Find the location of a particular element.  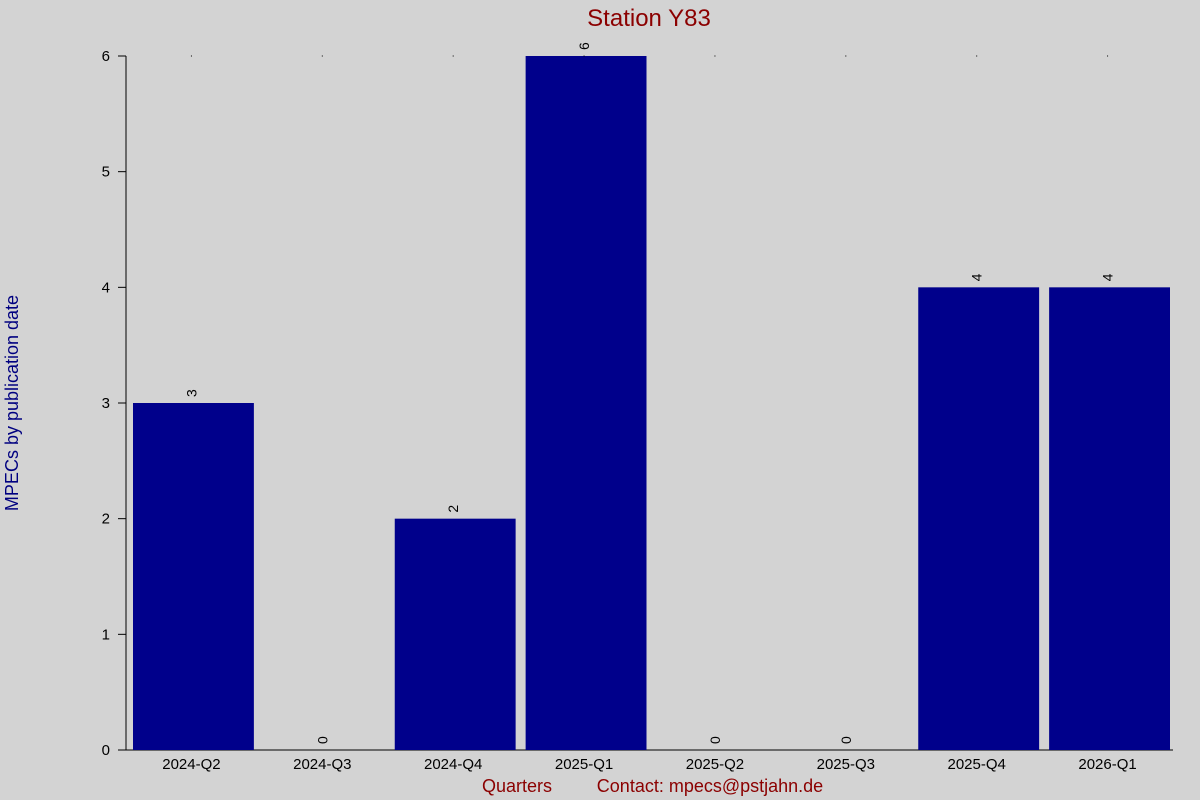

bar-value-label: 3 is located at coordinates (191, 393).